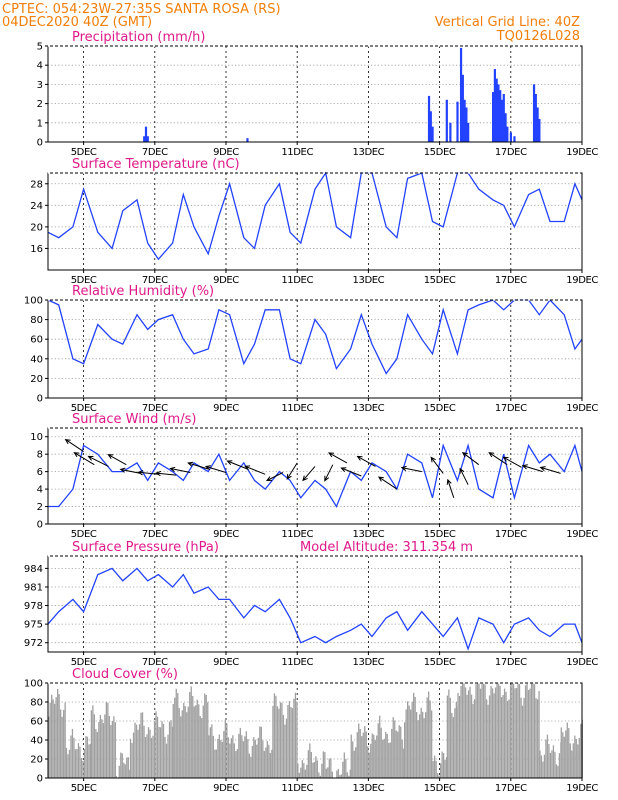  Describe the element at coordinates (315, 476) in the screenshot. I see `wind-frame` at that location.